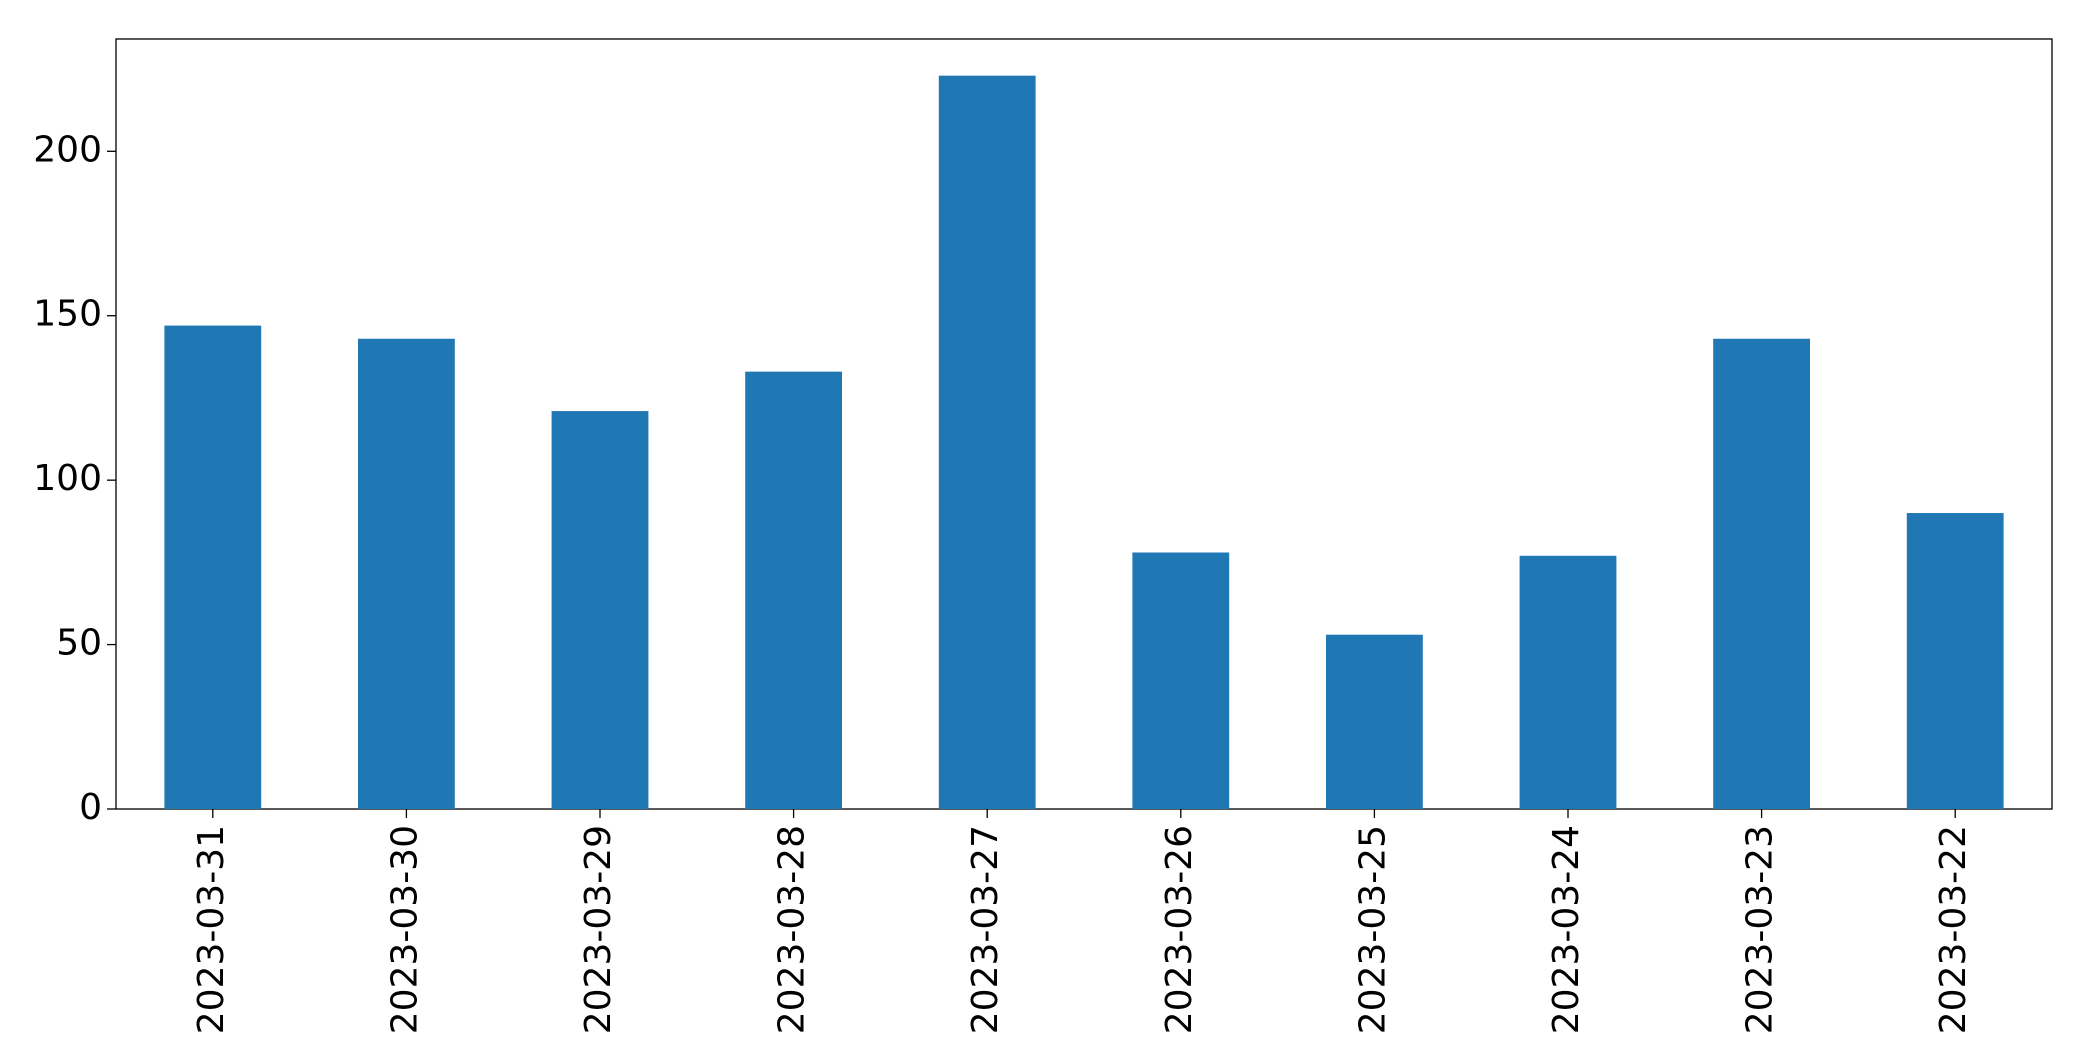 This screenshot has width=2093, height=1061. What do you see at coordinates (598, 929) in the screenshot?
I see `x-tick-label: 2023-03-29` at bounding box center [598, 929].